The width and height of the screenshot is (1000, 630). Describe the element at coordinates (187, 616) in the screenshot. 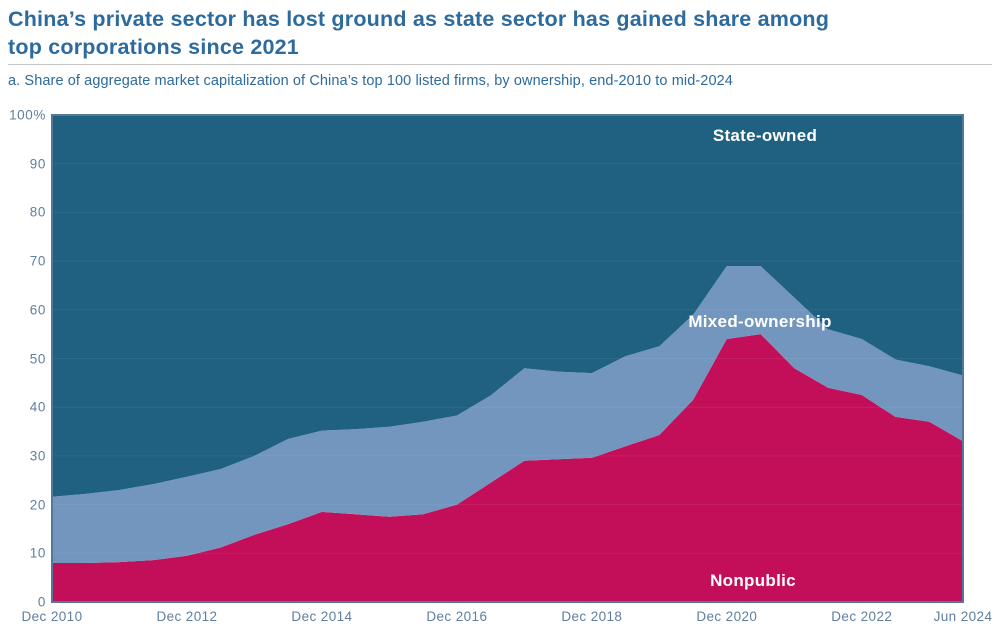

I see `x-tick-label: Dec 2012` at that location.